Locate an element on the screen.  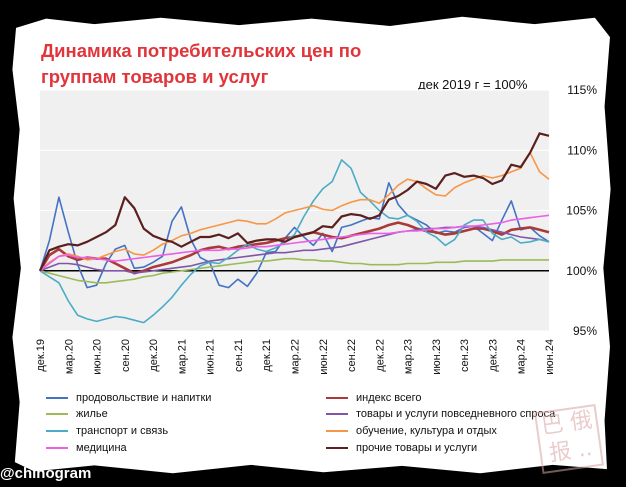
x-tick-label: мар.20 is located at coordinates (69, 356).